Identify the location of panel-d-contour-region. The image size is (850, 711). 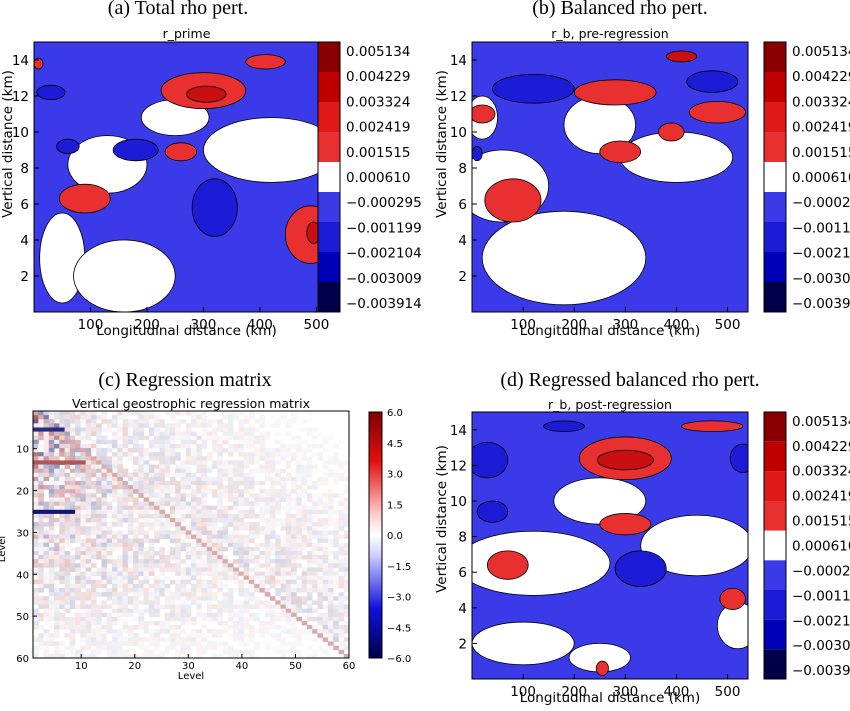
(541, 563).